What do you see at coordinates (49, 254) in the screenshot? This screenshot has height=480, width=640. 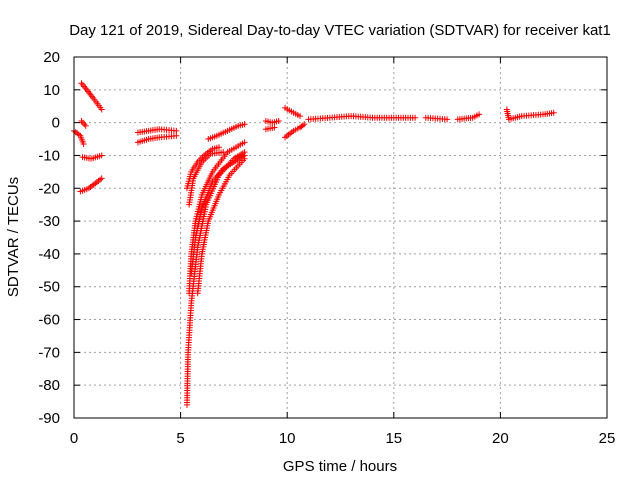 I see `y-tick-label: -40` at bounding box center [49, 254].